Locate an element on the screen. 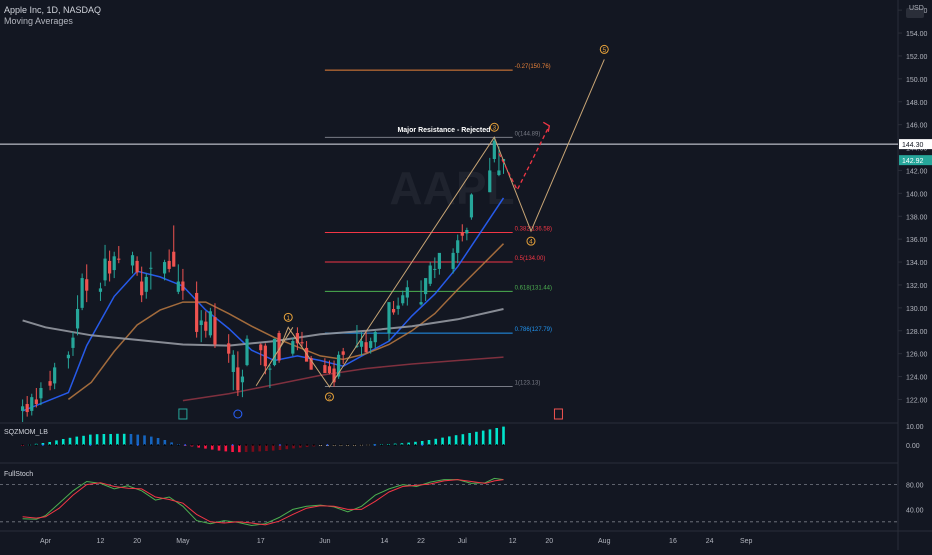 This screenshot has height=555, width=932. dividend-marker-icon is located at coordinates (238, 414).